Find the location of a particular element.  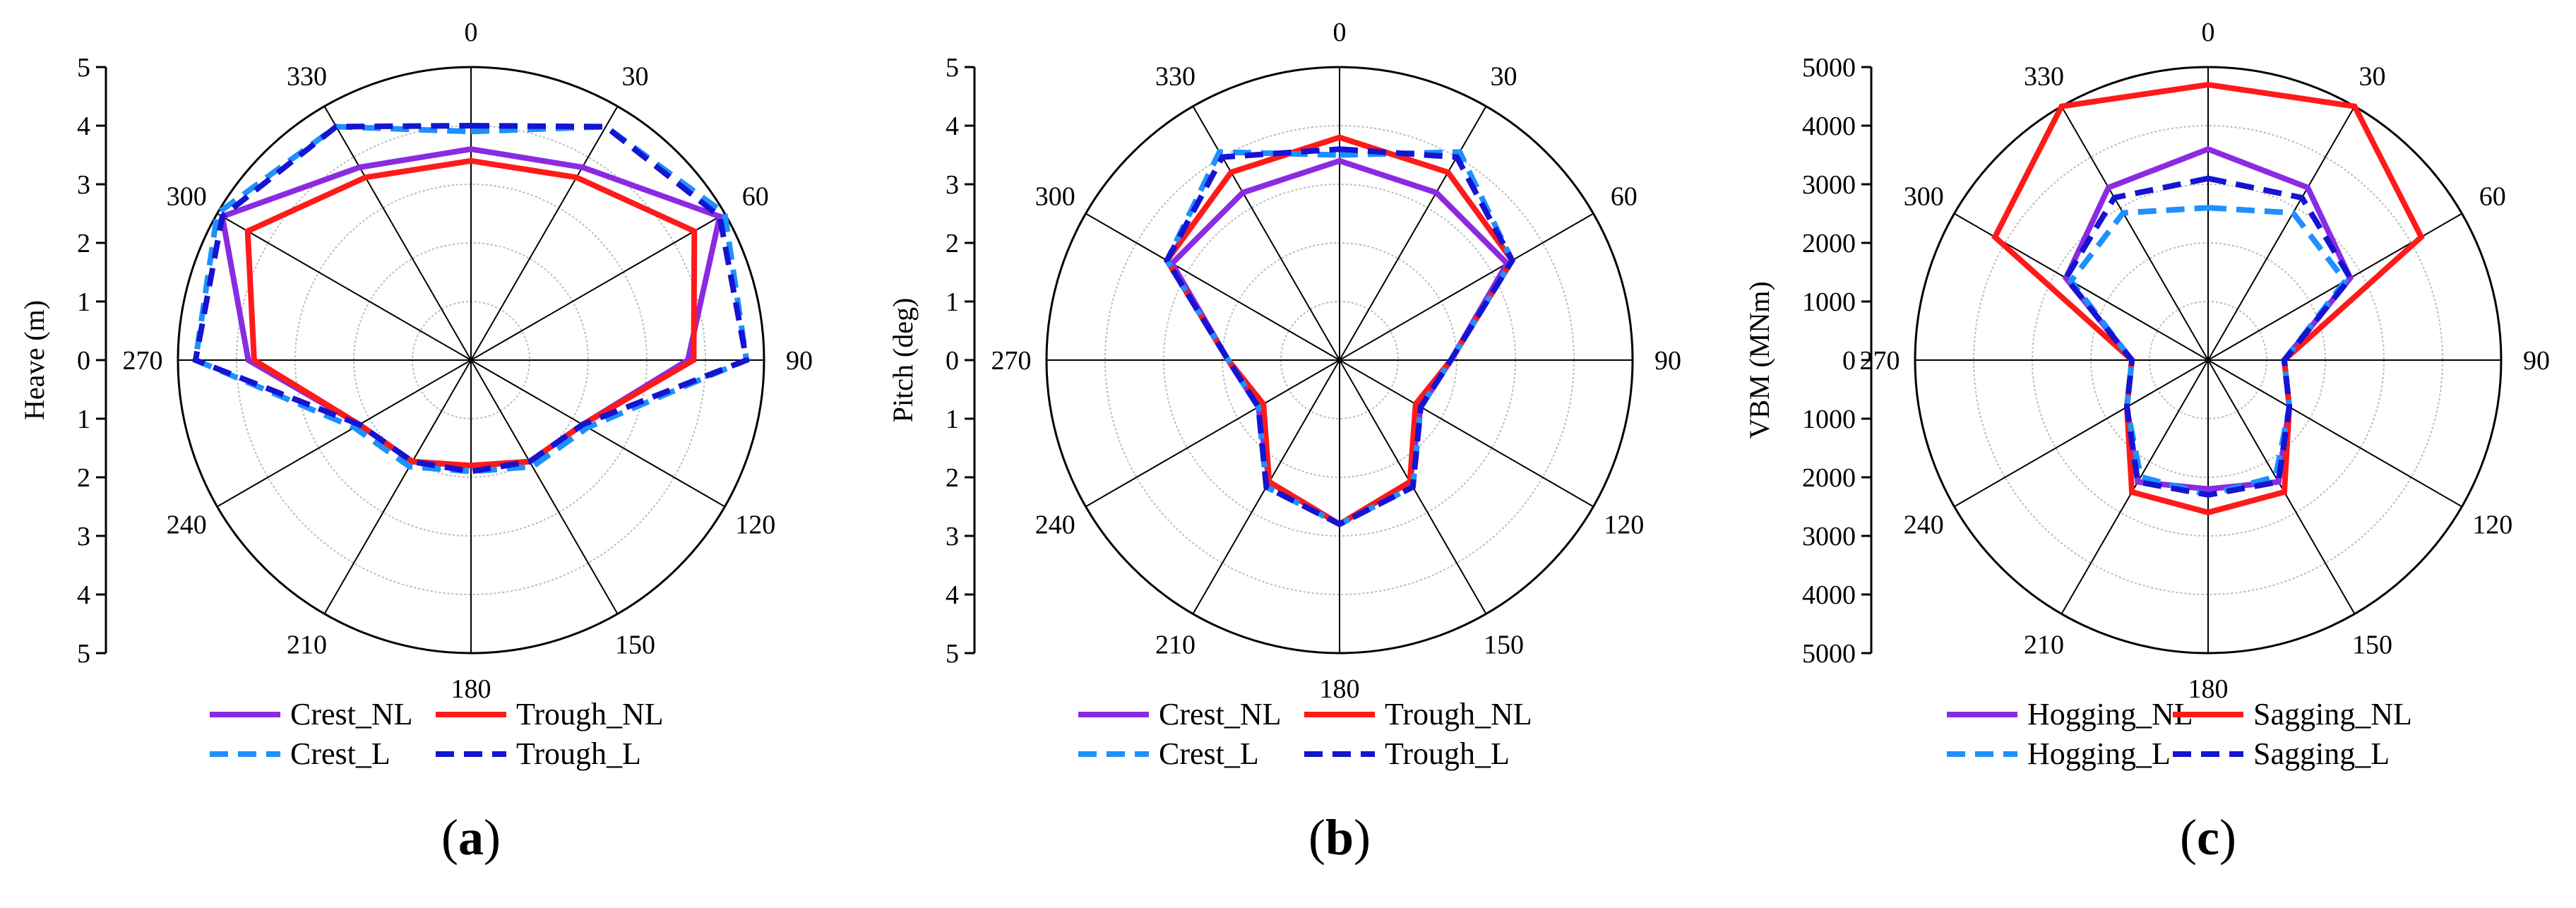

panel-label: (c) is located at coordinates (2208, 837).